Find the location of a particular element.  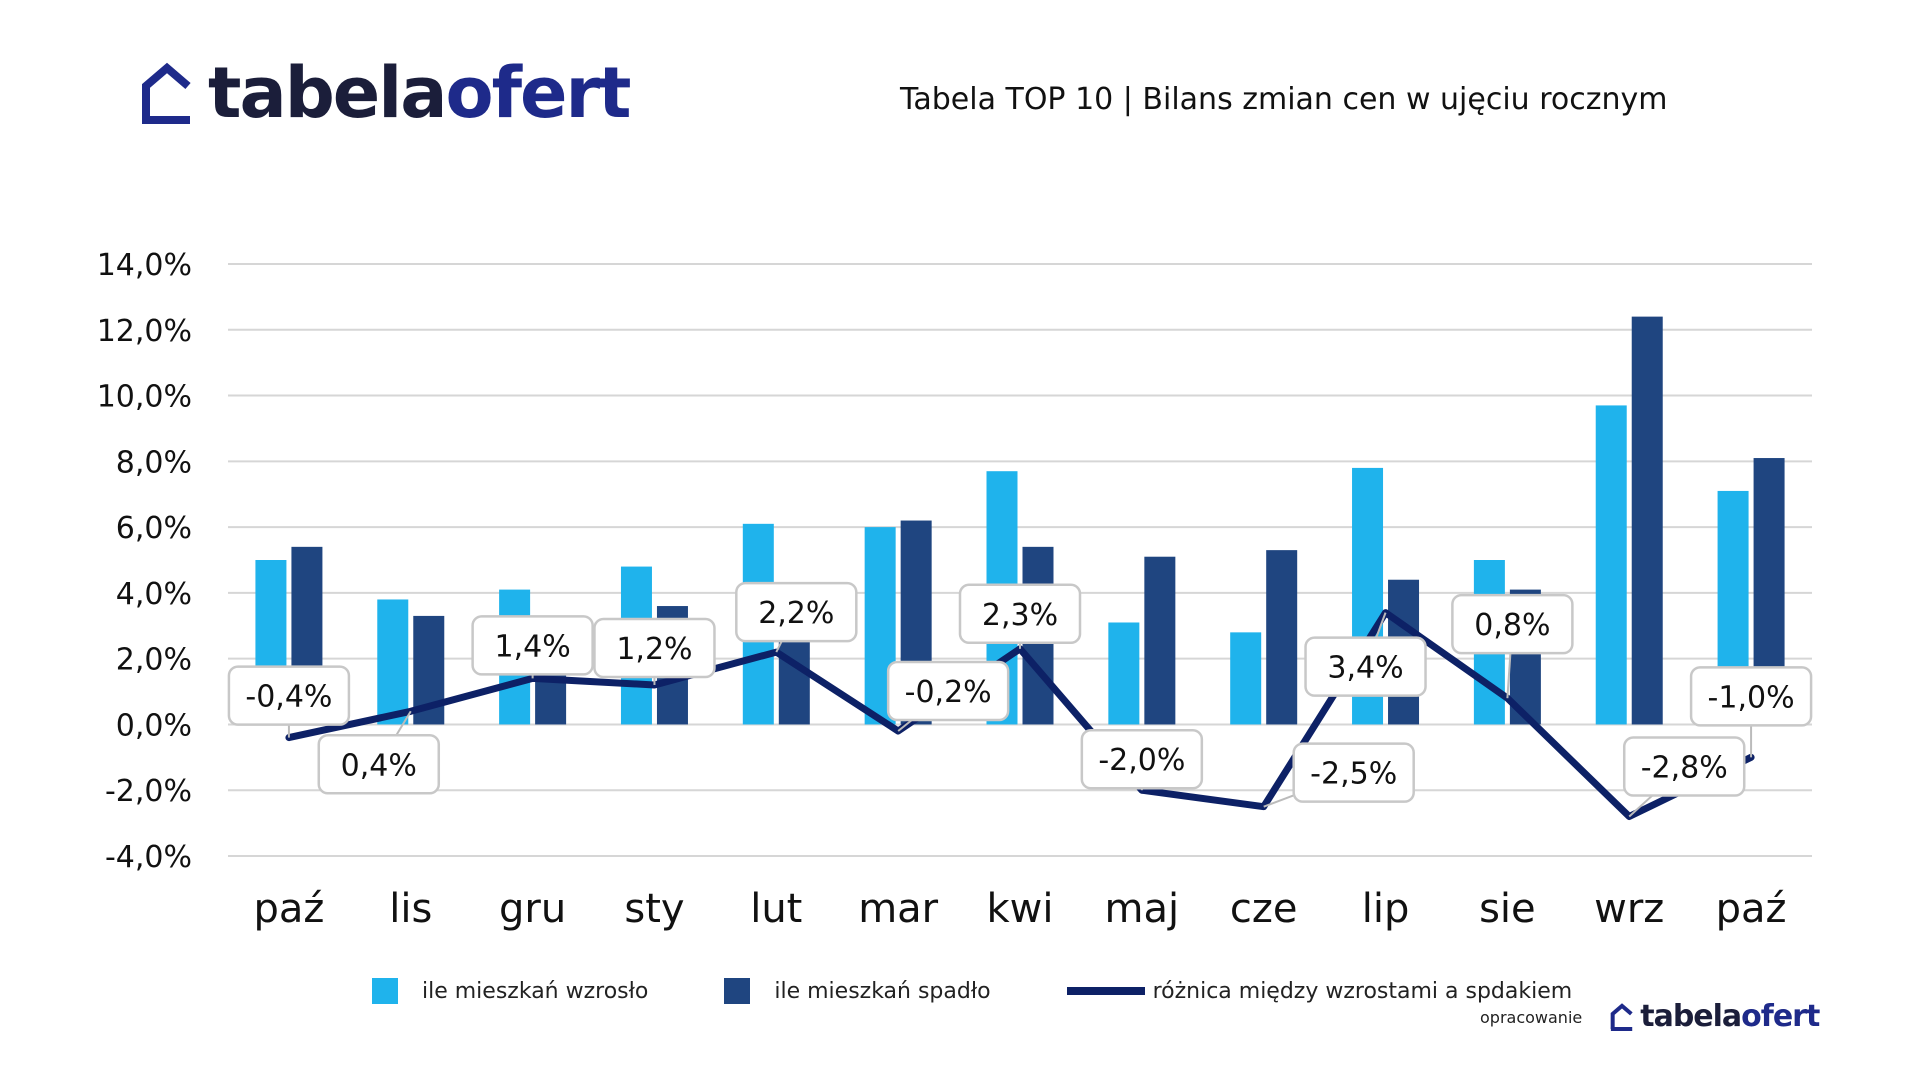

x-tick-label: lut is located at coordinates (776, 909).